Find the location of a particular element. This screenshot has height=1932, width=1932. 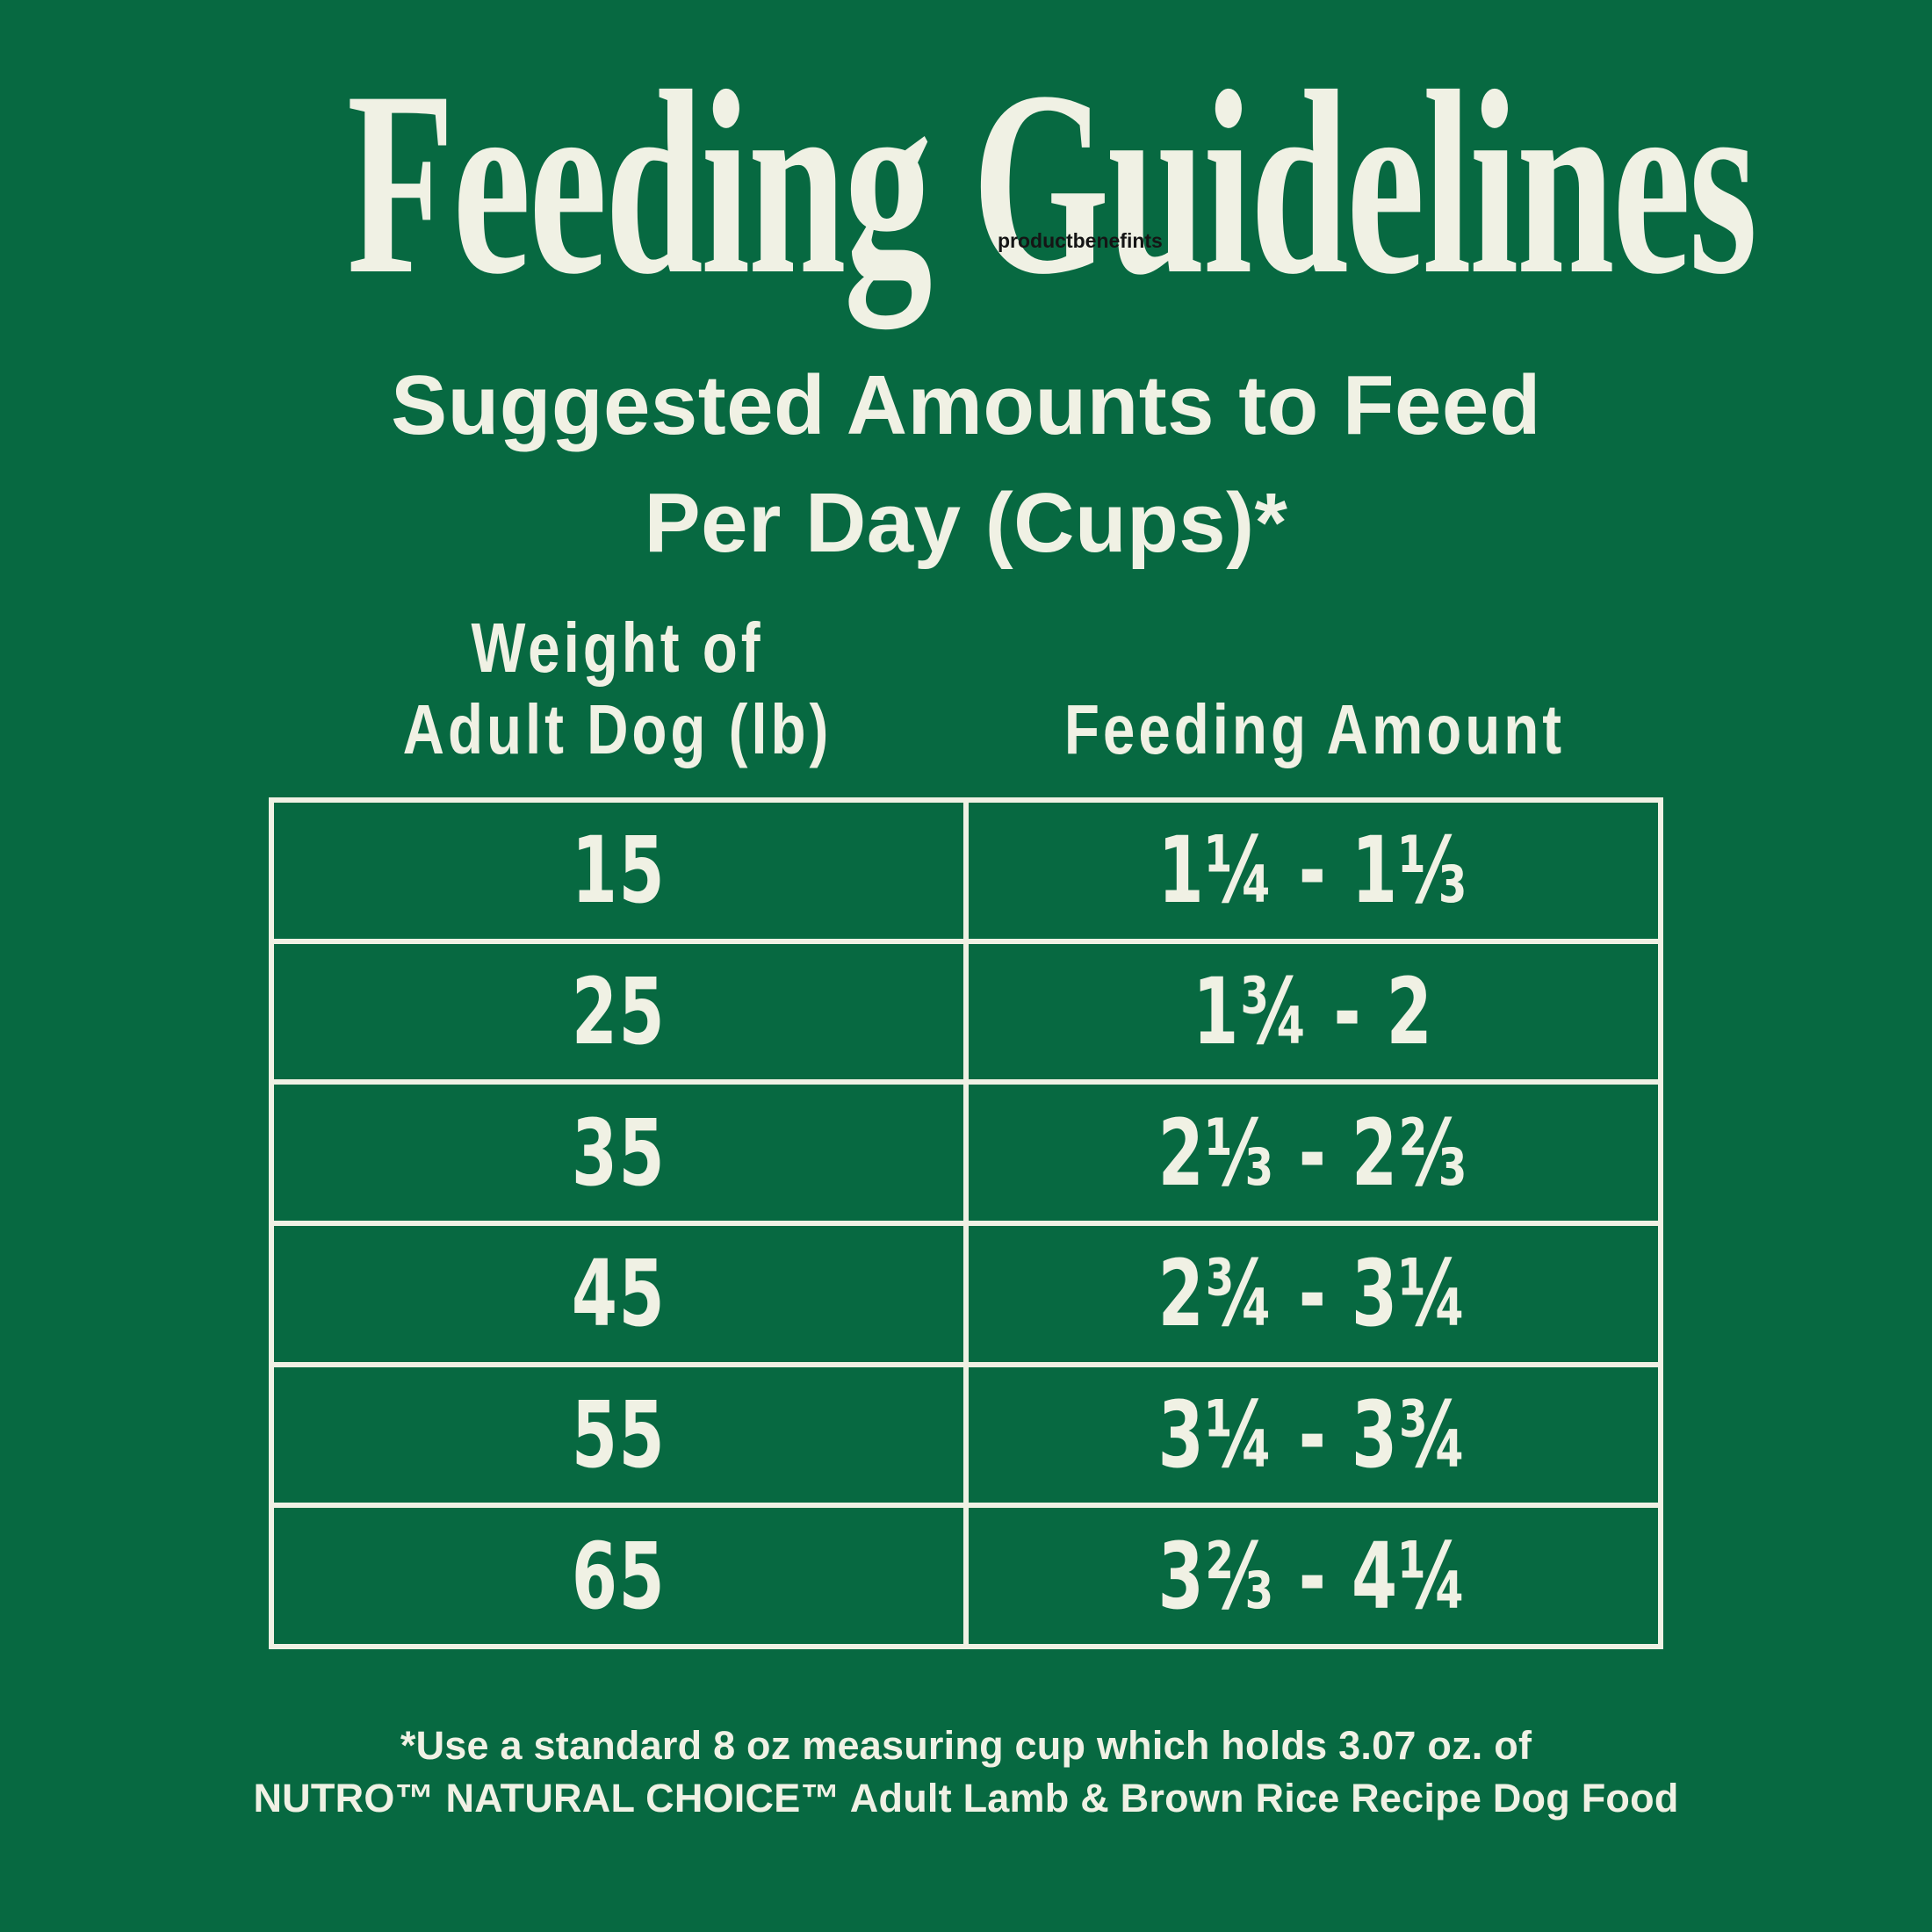

table-cell-weight-row2: 25 is located at coordinates (618, 1012).